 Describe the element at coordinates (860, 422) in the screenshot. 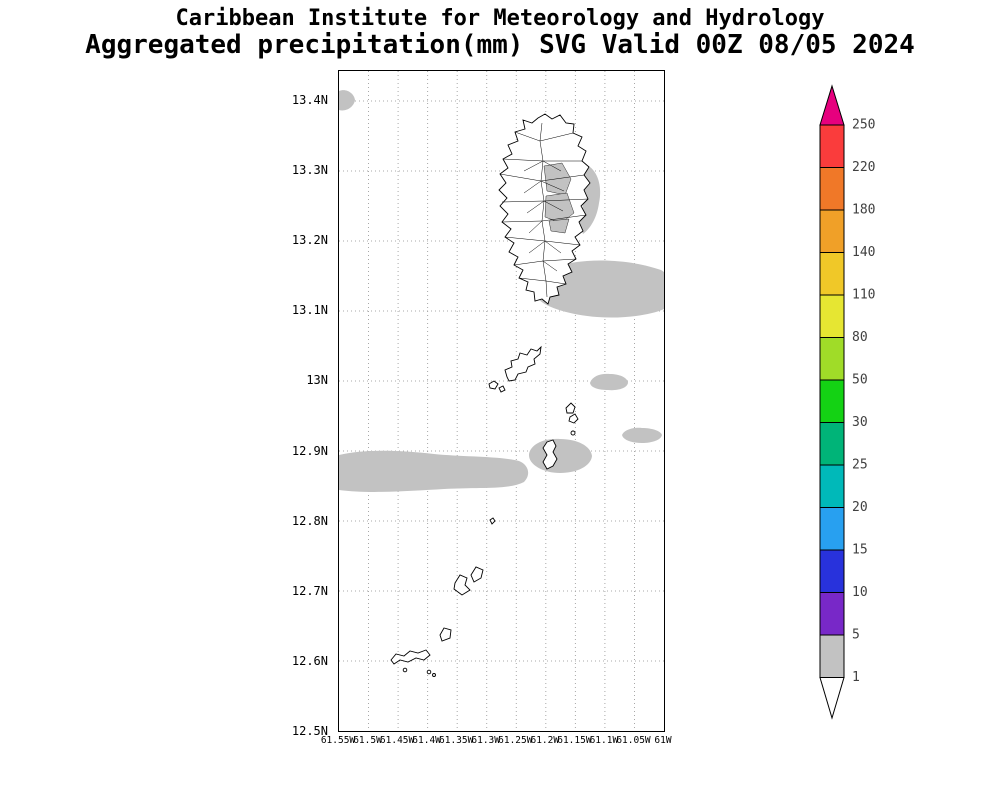

I see `colorbar-tick-label: 30` at that location.